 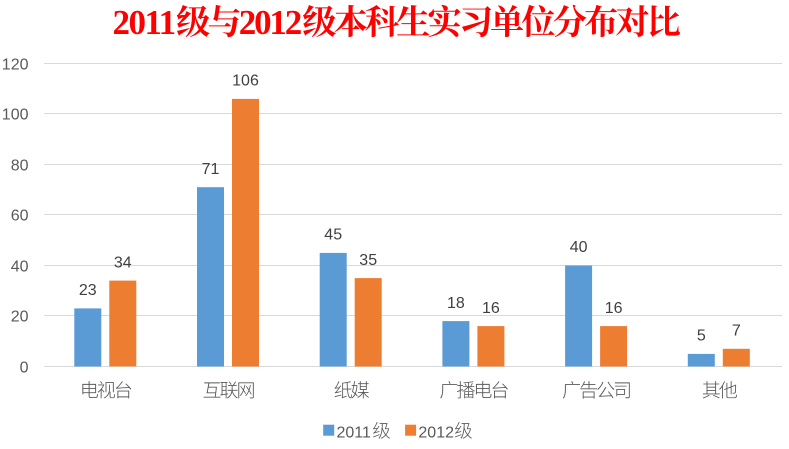 I want to click on svg-text: 45, so click(x=333, y=235).